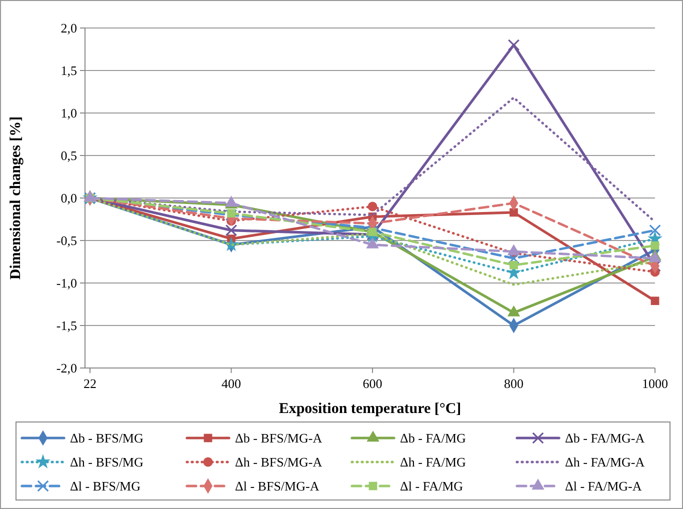  What do you see at coordinates (279, 462) in the screenshot?
I see `legend-label: Δh - BFS/MG-A` at bounding box center [279, 462].